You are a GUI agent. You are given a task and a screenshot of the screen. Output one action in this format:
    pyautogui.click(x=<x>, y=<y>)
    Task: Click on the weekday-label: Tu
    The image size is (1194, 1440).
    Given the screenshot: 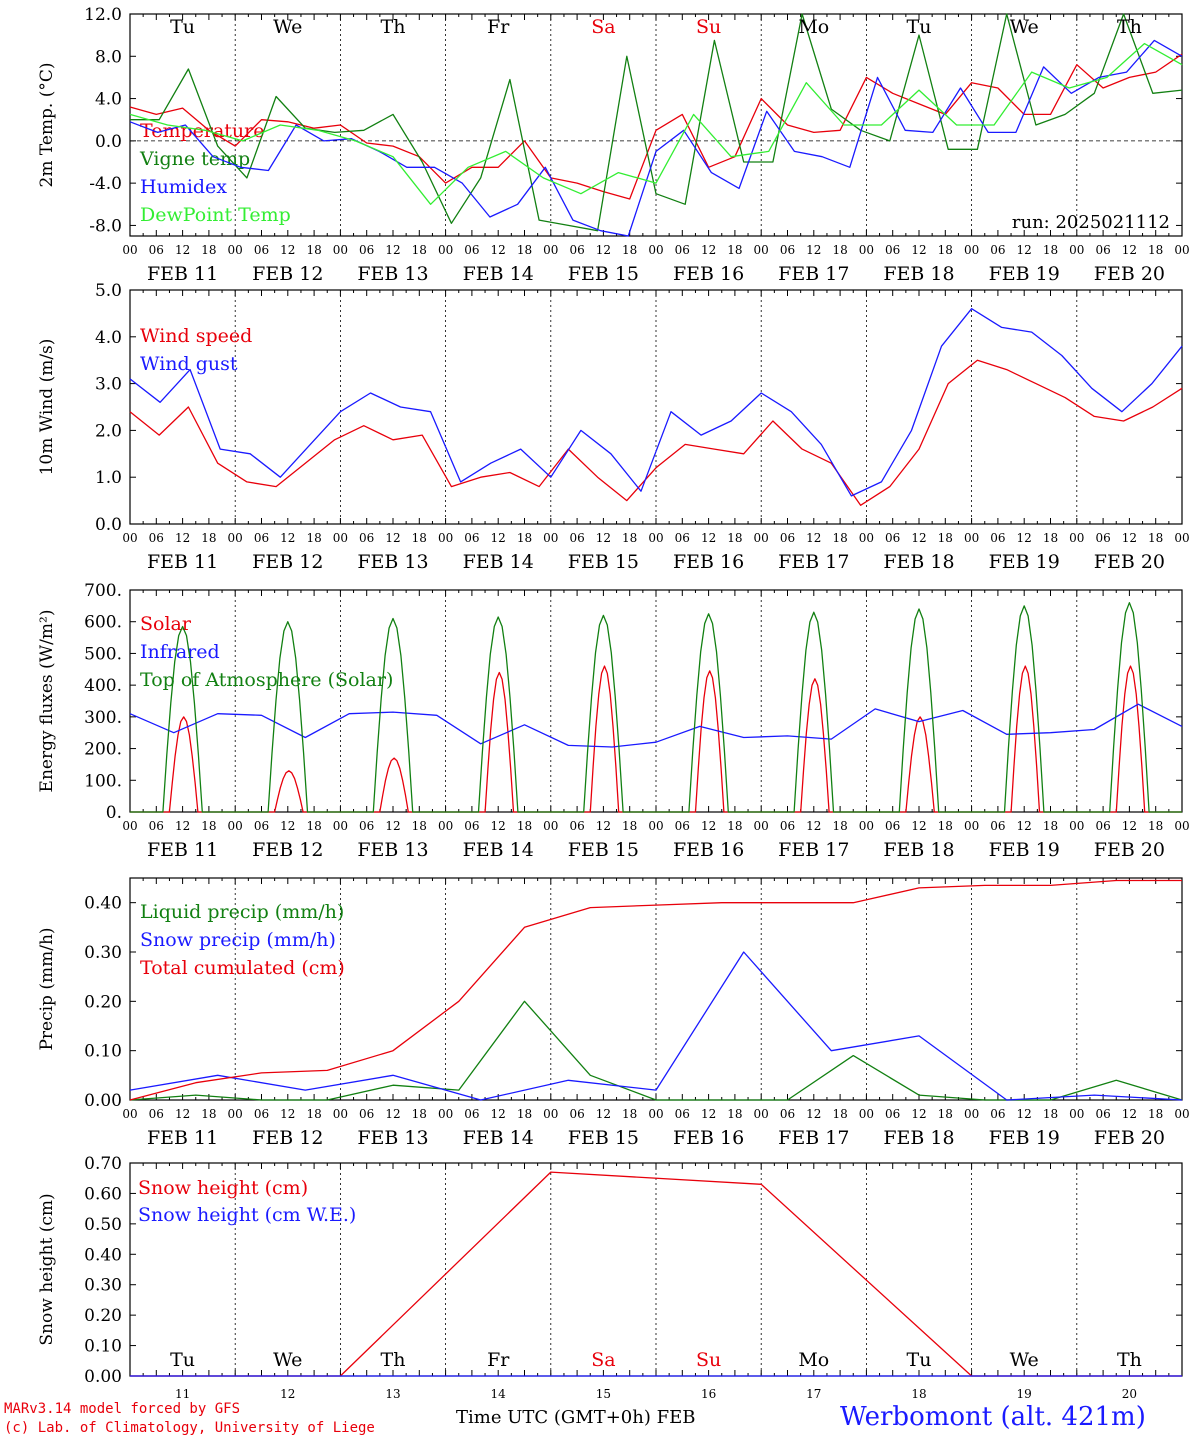 What is the action you would take?
    pyautogui.click(x=919, y=27)
    